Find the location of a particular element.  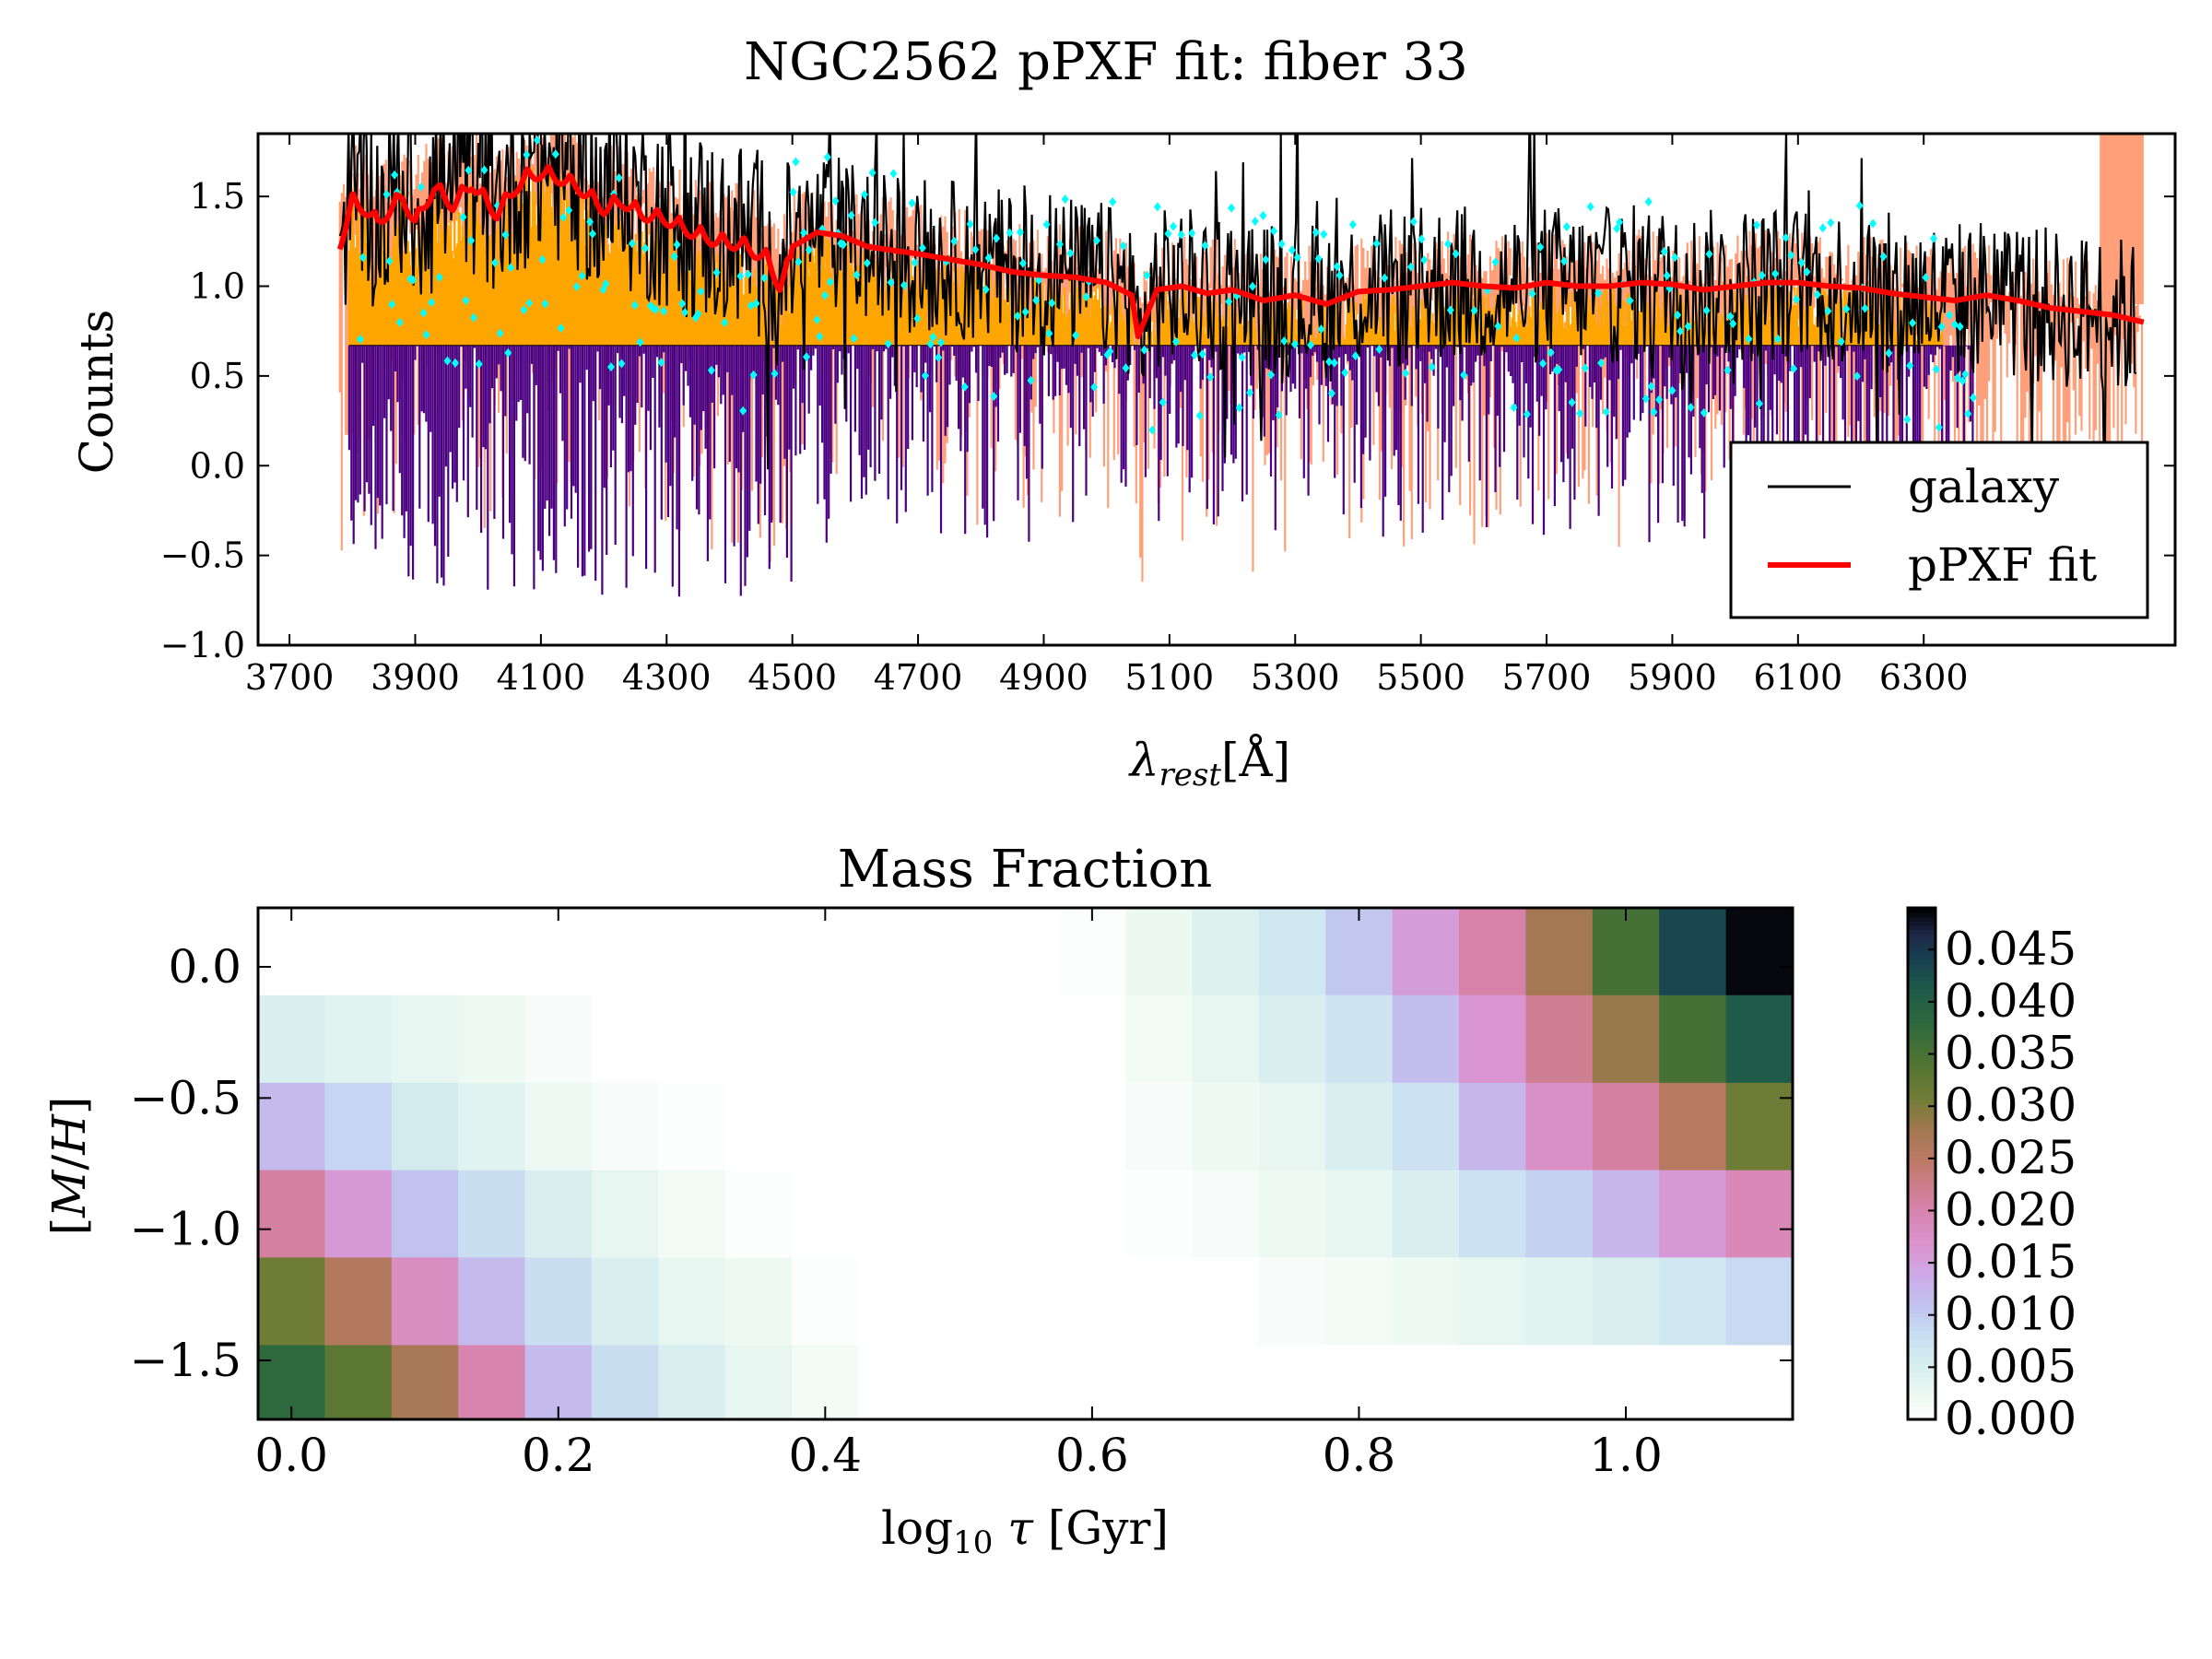

x-tick-label: 6100 is located at coordinates (1797, 677).